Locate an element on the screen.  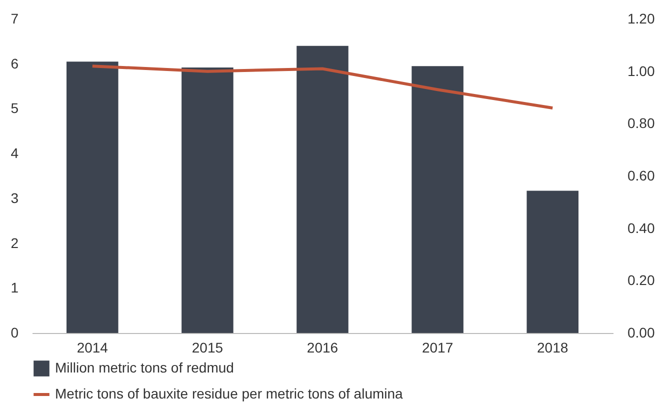
y-tick-label: 2 is located at coordinates (14, 242).